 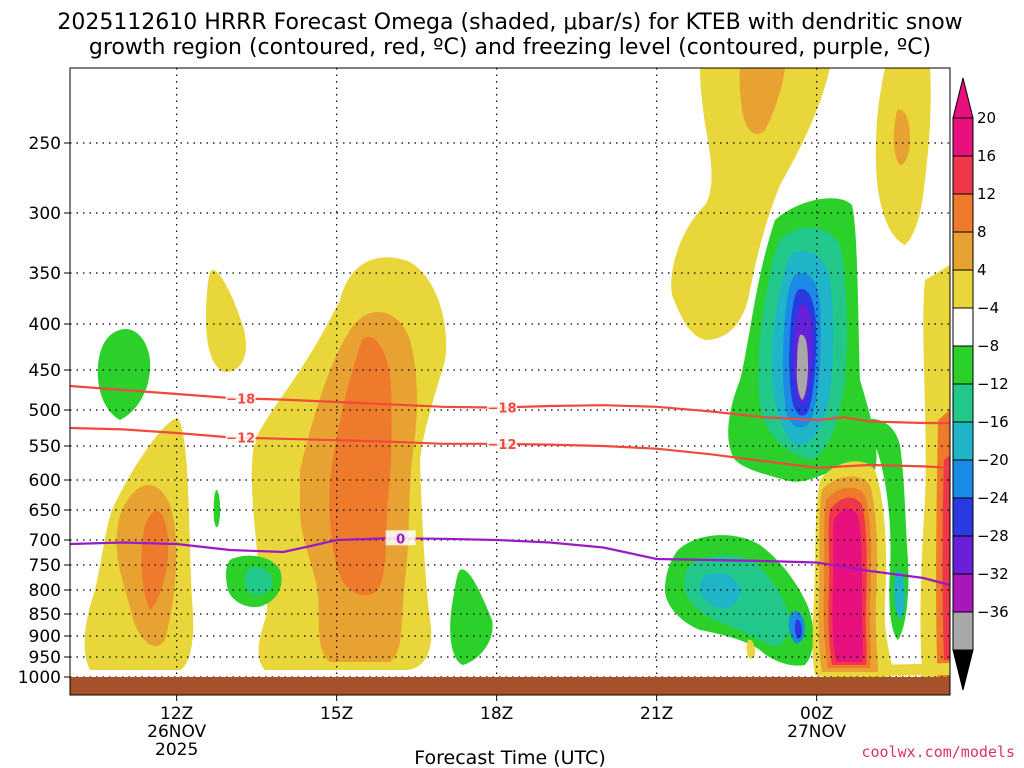 I want to click on x-tick-label-18Z: 18Z, so click(x=496, y=714).